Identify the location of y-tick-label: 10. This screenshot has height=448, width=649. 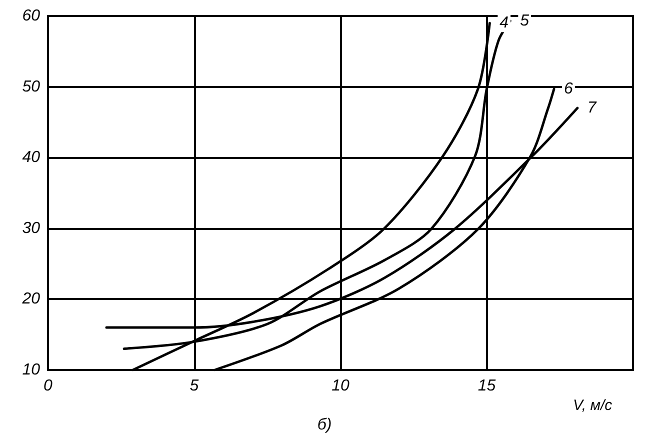
(31, 370).